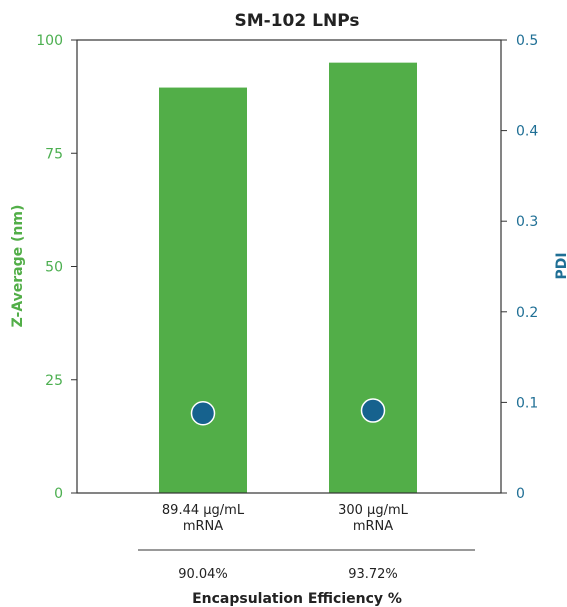 Image resolution: width=567 pixels, height=607 pixels. Describe the element at coordinates (520, 494) in the screenshot. I see `right-tick-label: 0` at that location.